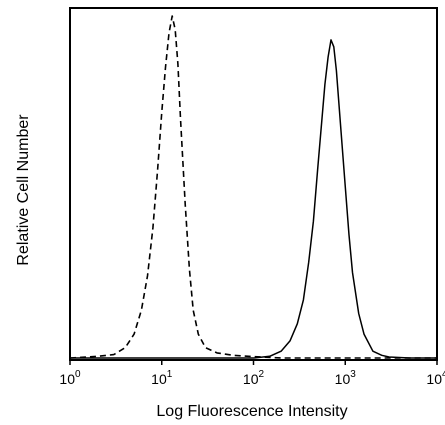 Image resolution: width=445 pixels, height=425 pixels. I want to click on x-tick-label: 10⁴, so click(435, 378).